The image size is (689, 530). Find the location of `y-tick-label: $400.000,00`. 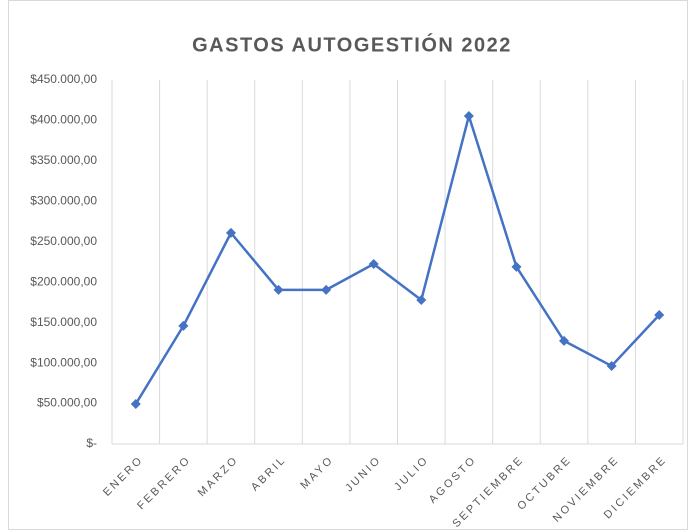

y-tick-label: $400.000,00 is located at coordinates (63, 120).